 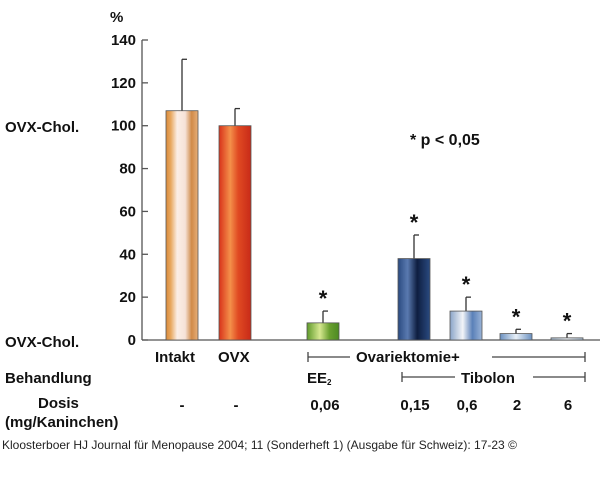 What do you see at coordinates (319, 378) in the screenshot?
I see `ee2-label: EE2` at bounding box center [319, 378].